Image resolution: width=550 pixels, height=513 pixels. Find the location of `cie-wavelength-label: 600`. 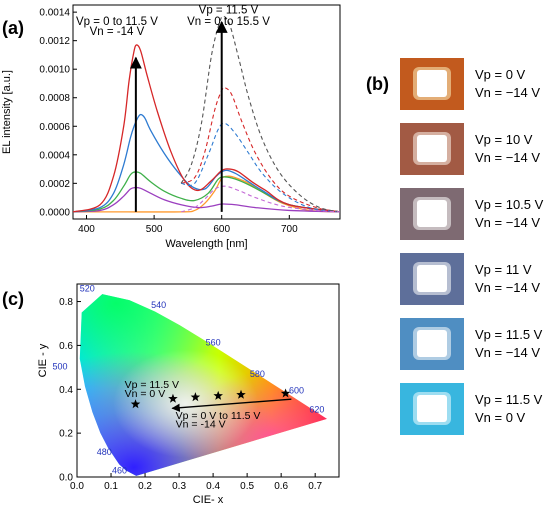

cie-wavelength-label: 600 is located at coordinates (296, 391).